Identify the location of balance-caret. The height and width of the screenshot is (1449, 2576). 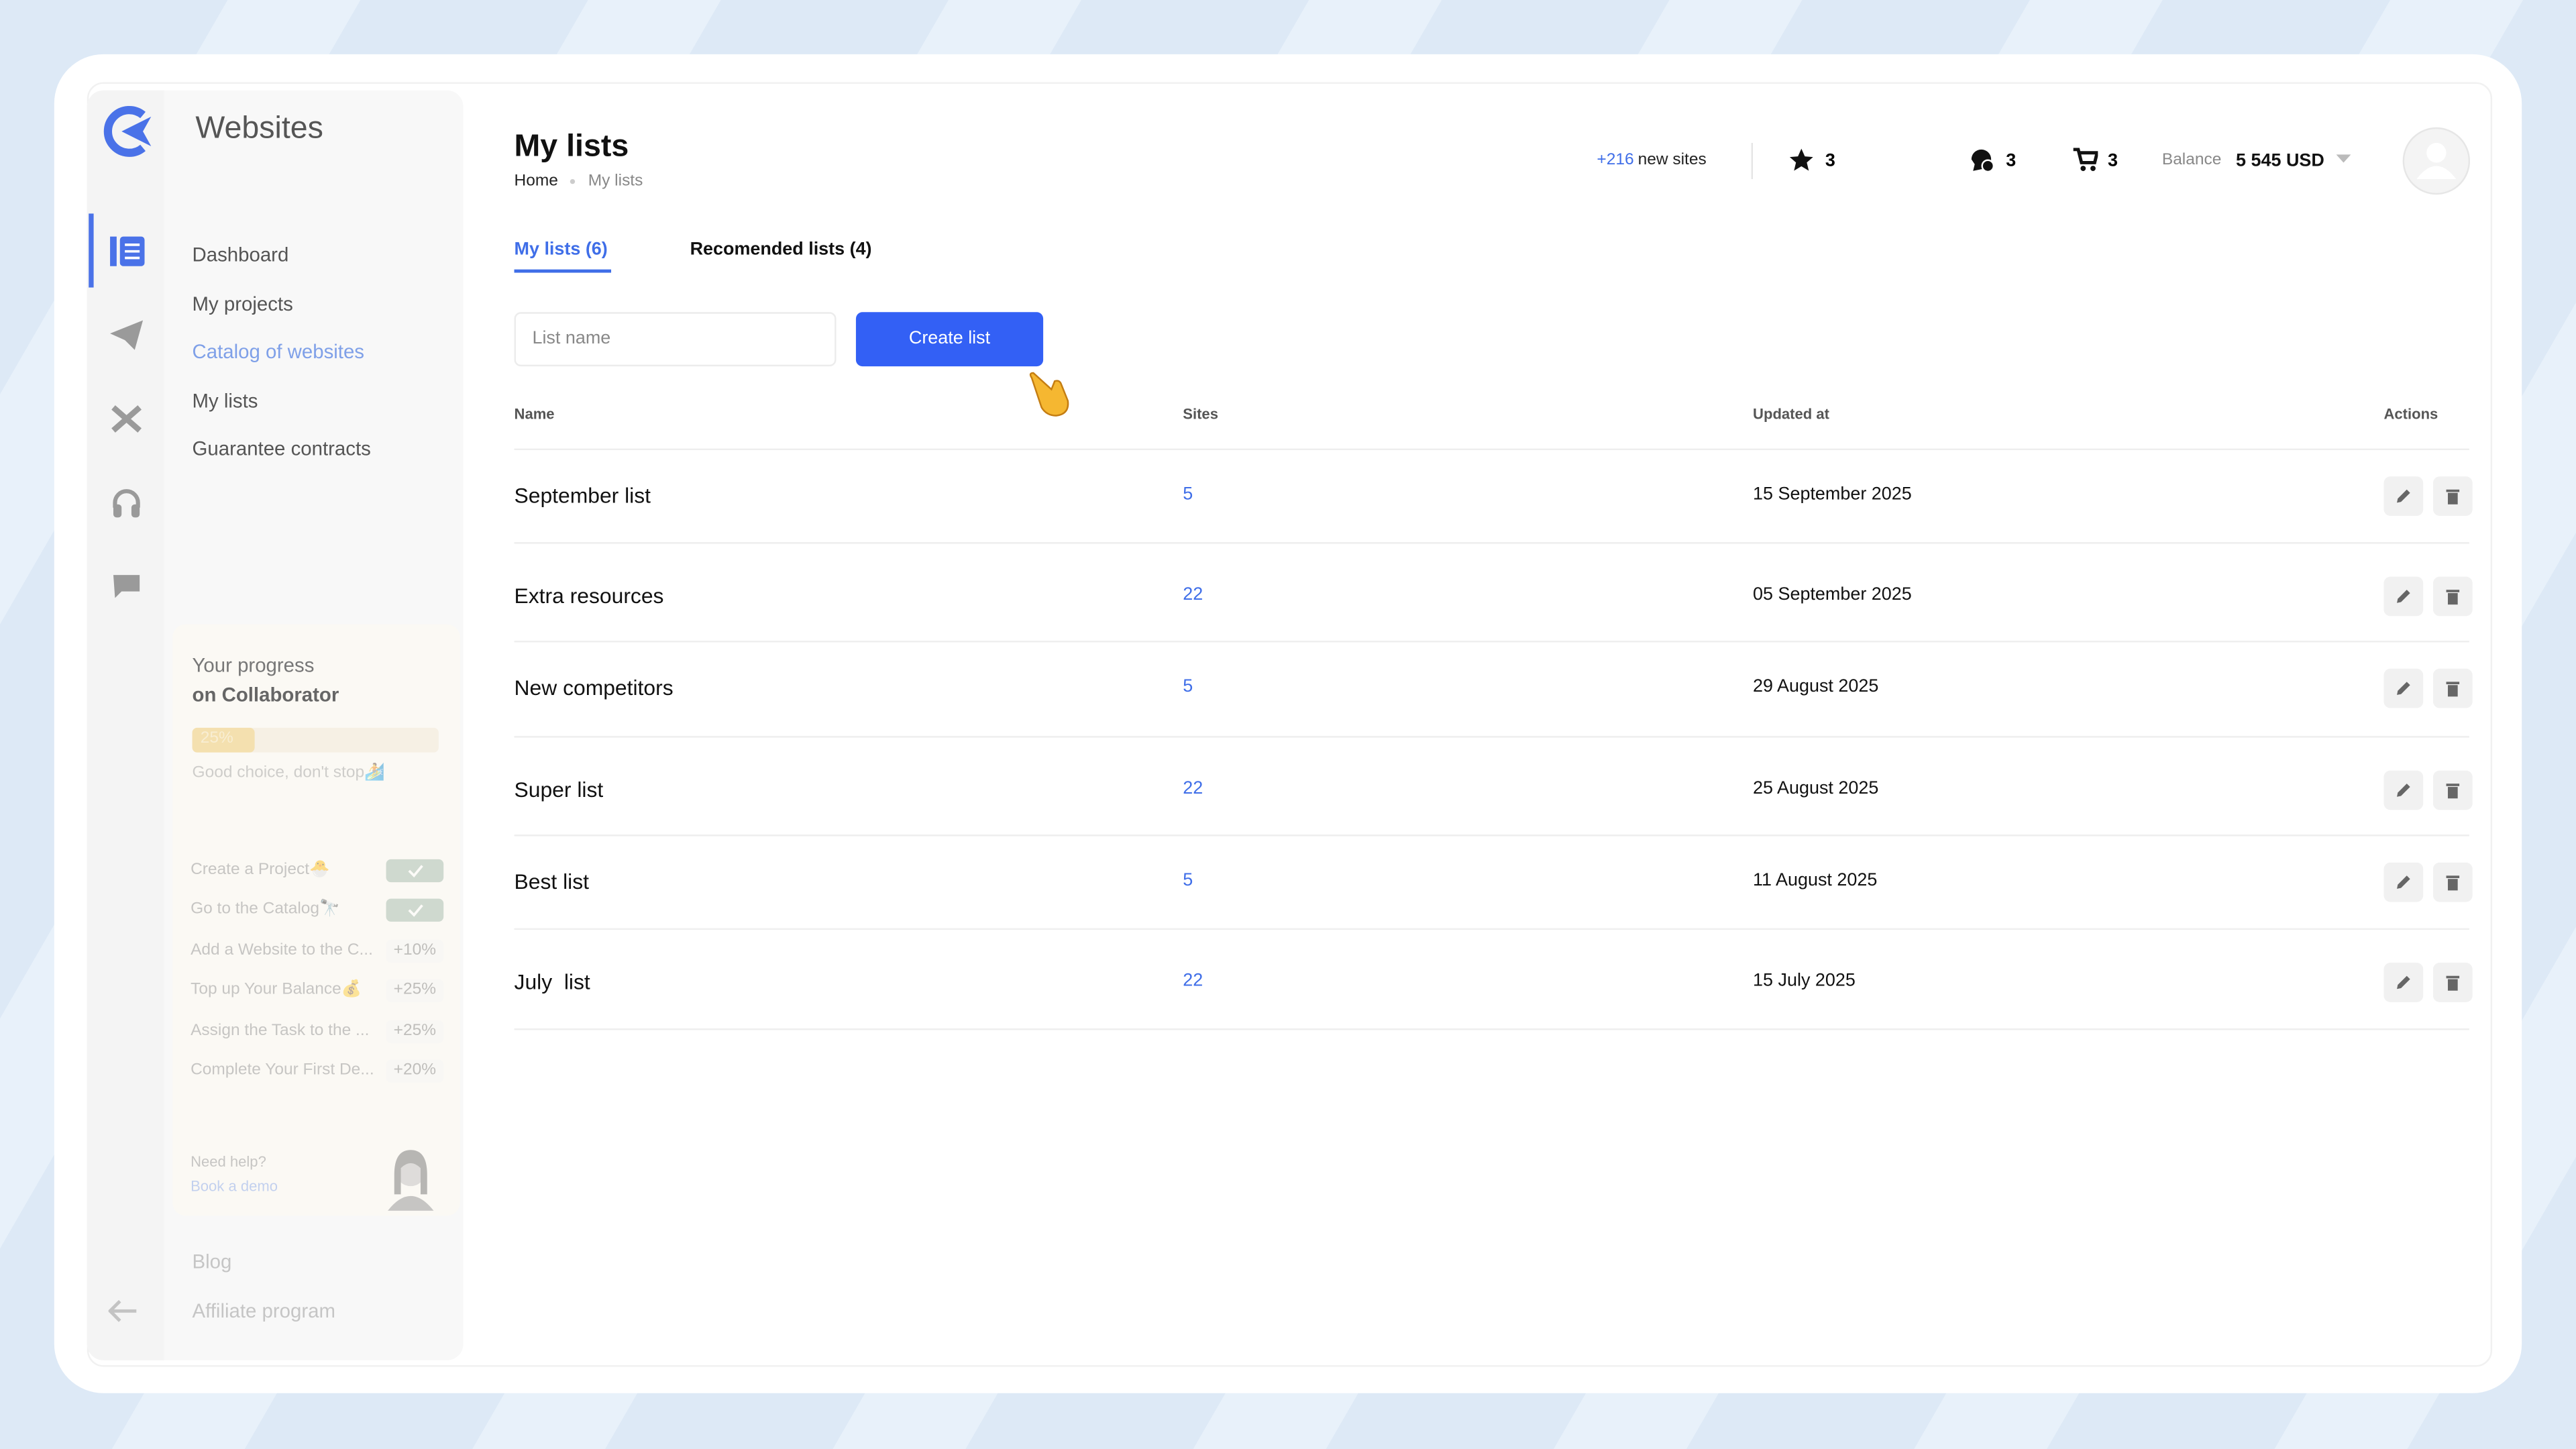
(2343, 159).